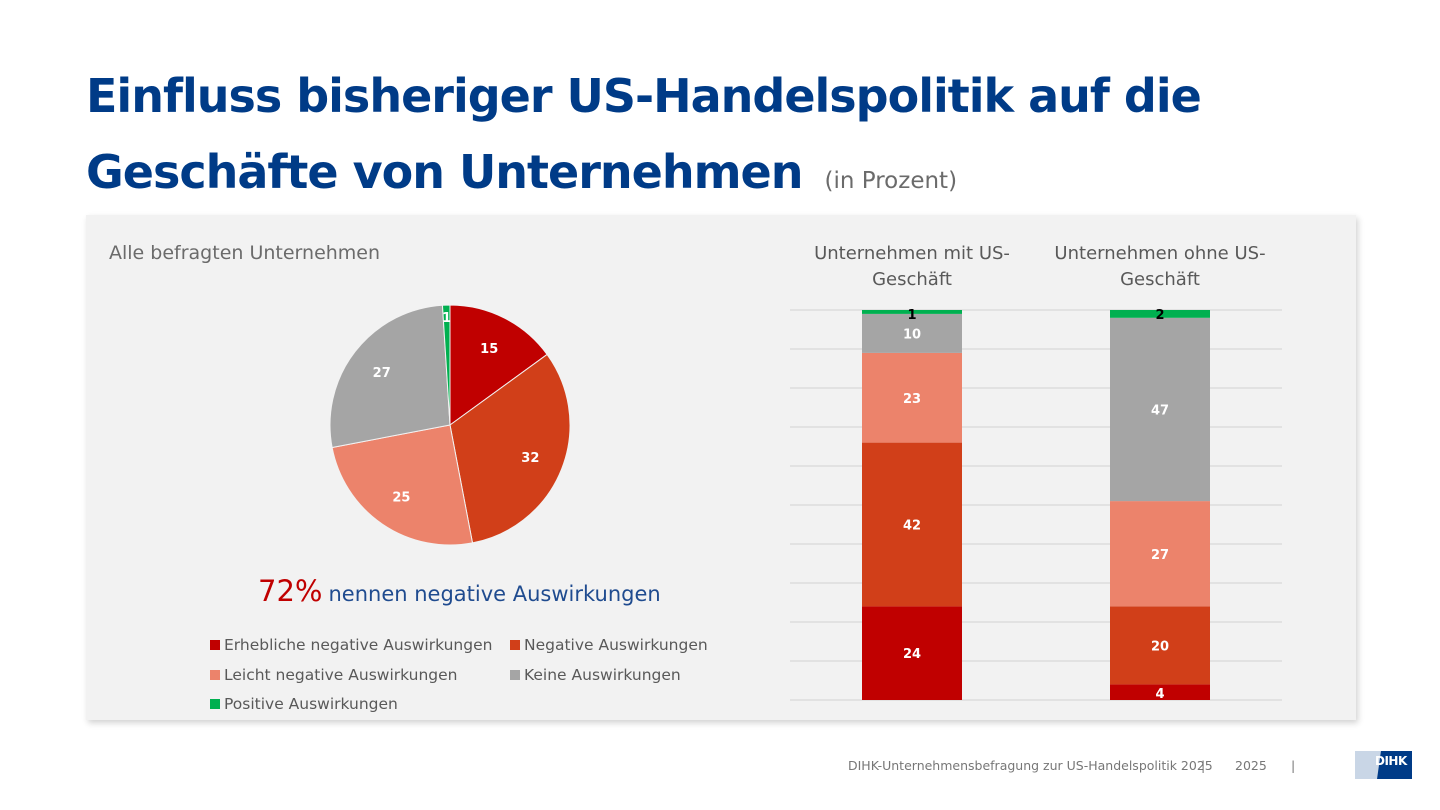 This screenshot has height=810, width=1440. What do you see at coordinates (245, 253) in the screenshot?
I see `pie-chart-label: Alle befragten Unternehmen` at bounding box center [245, 253].